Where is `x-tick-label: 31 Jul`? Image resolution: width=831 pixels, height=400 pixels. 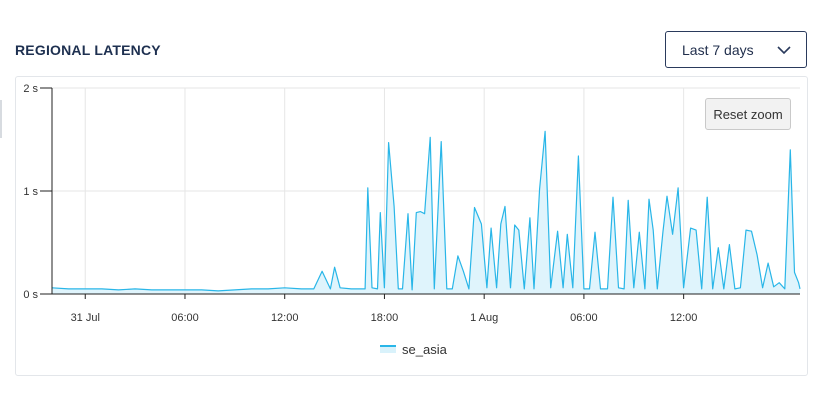 x-tick-label: 31 Jul is located at coordinates (85, 318).